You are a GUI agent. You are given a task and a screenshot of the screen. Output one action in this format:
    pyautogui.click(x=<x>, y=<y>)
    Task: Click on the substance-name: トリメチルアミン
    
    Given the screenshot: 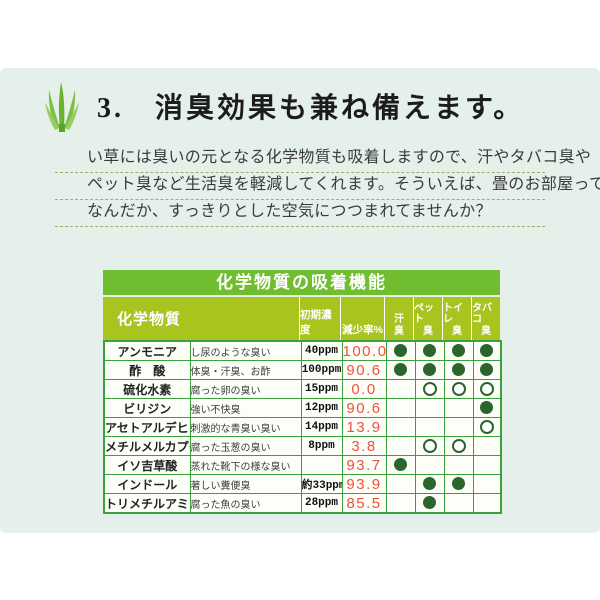 What is the action you would take?
    pyautogui.click(x=147, y=503)
    